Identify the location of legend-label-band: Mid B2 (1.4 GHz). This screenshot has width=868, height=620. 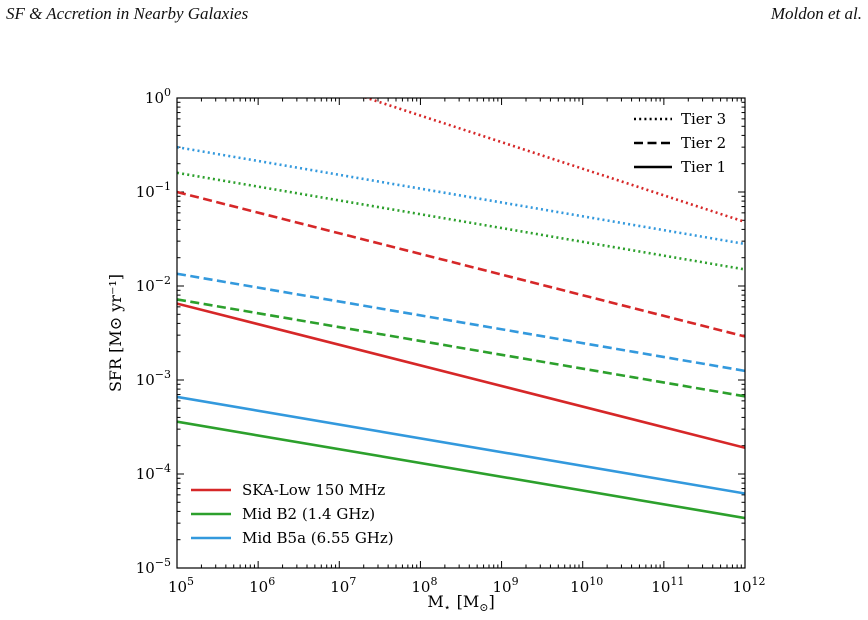
(308, 514).